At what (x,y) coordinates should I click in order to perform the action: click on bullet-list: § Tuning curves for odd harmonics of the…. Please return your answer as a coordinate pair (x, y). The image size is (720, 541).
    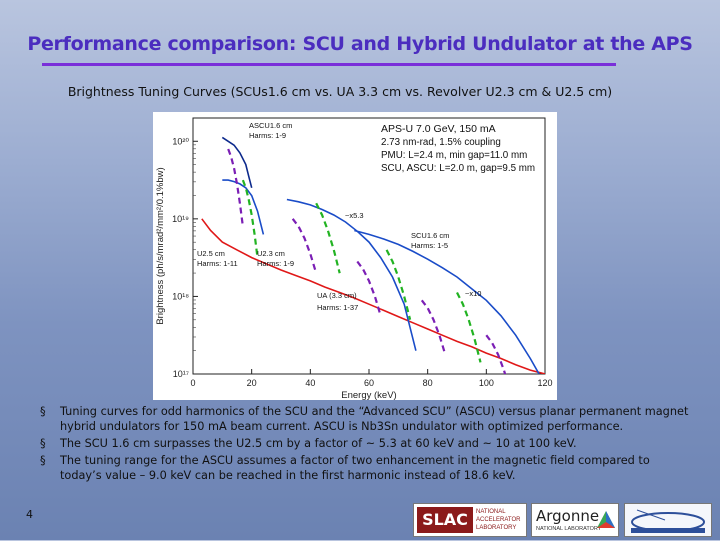
    Looking at the image, I should click on (365, 444).